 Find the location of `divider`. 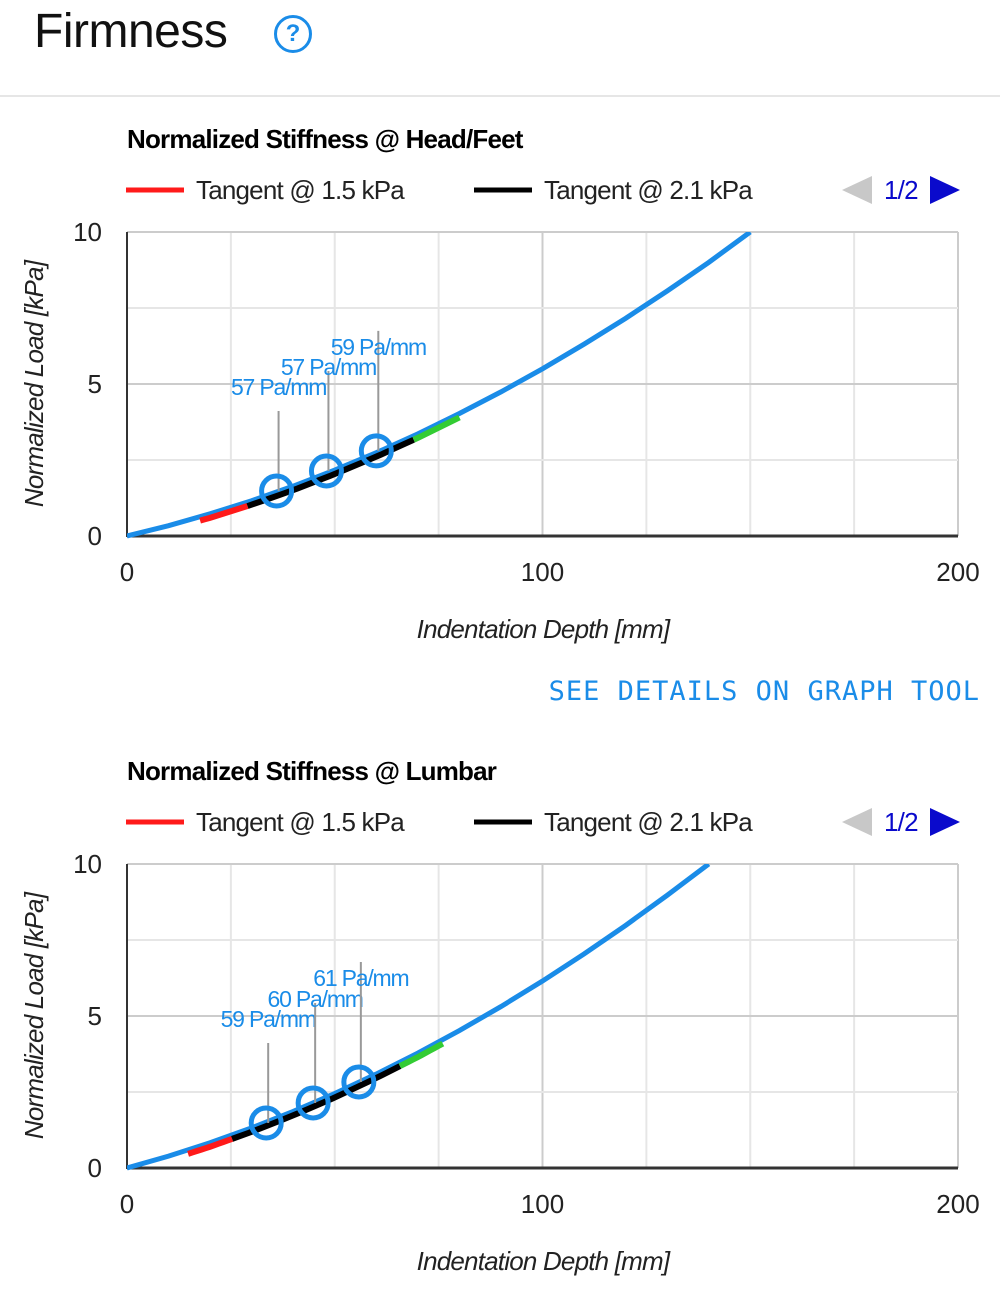

divider is located at coordinates (500, 96).